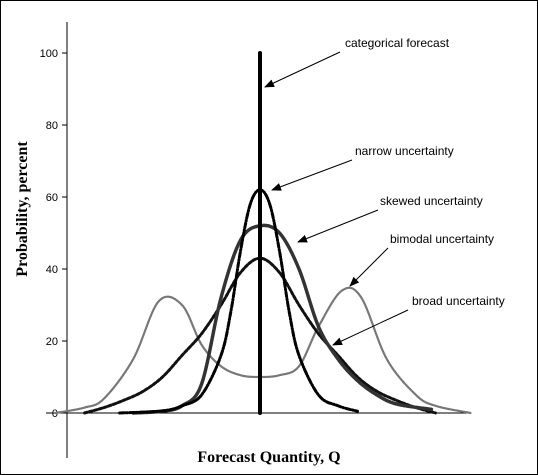  Describe the element at coordinates (52, 198) in the screenshot. I see `y-tick-label: 60` at that location.